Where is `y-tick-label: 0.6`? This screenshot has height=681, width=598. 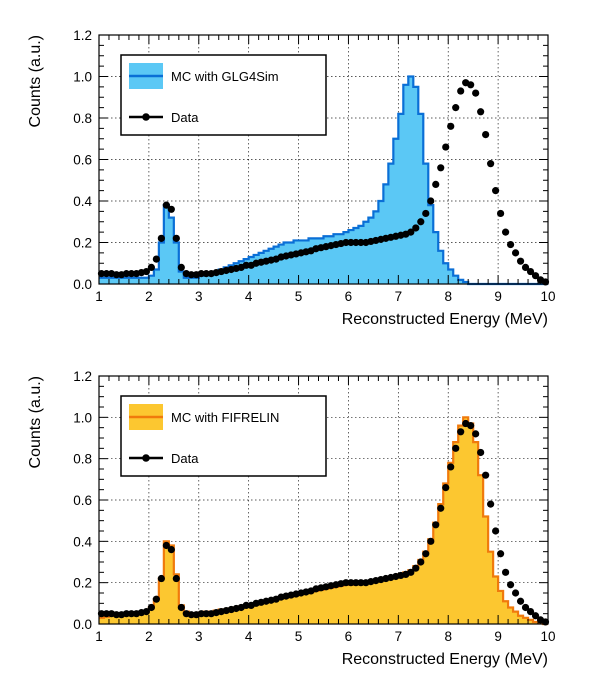 y-tick-label: 0.6 is located at coordinates (82, 160).